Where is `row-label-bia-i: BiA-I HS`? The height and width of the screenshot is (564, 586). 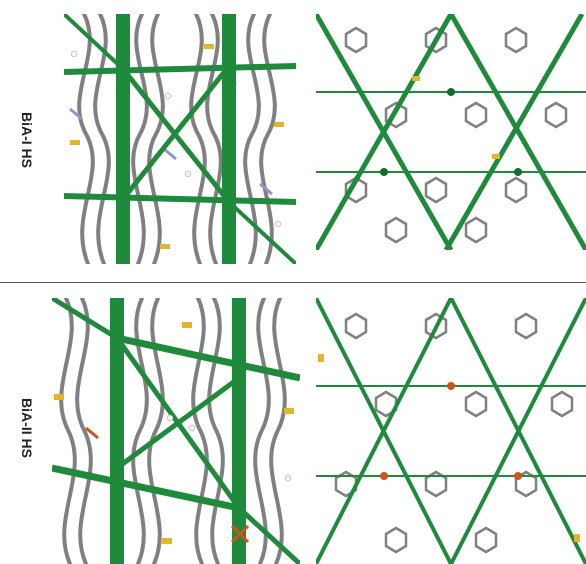 row-label-bia-i: BiA-I HS is located at coordinates (27, 140).